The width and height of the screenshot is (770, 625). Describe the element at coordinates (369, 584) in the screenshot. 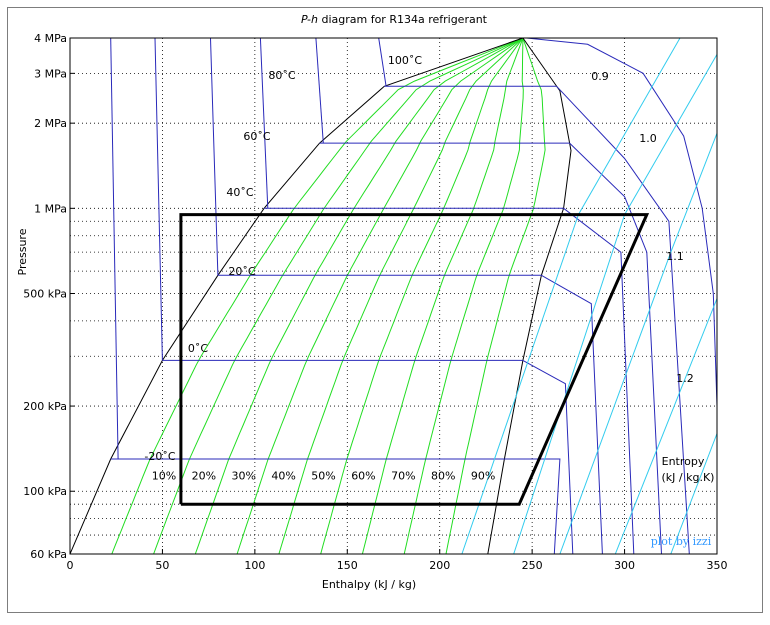

I see `x-axis-label: Enthalpy (kJ / kg)` at that location.